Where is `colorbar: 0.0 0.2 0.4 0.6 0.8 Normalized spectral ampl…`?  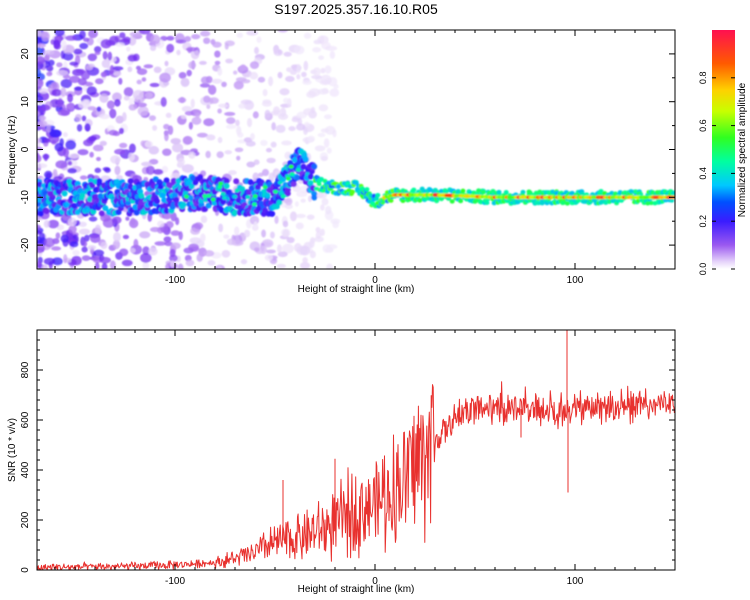
colorbar: 0.0 0.2 0.4 0.6 0.8 Normalized spectral ampl… is located at coordinates (723, 152).